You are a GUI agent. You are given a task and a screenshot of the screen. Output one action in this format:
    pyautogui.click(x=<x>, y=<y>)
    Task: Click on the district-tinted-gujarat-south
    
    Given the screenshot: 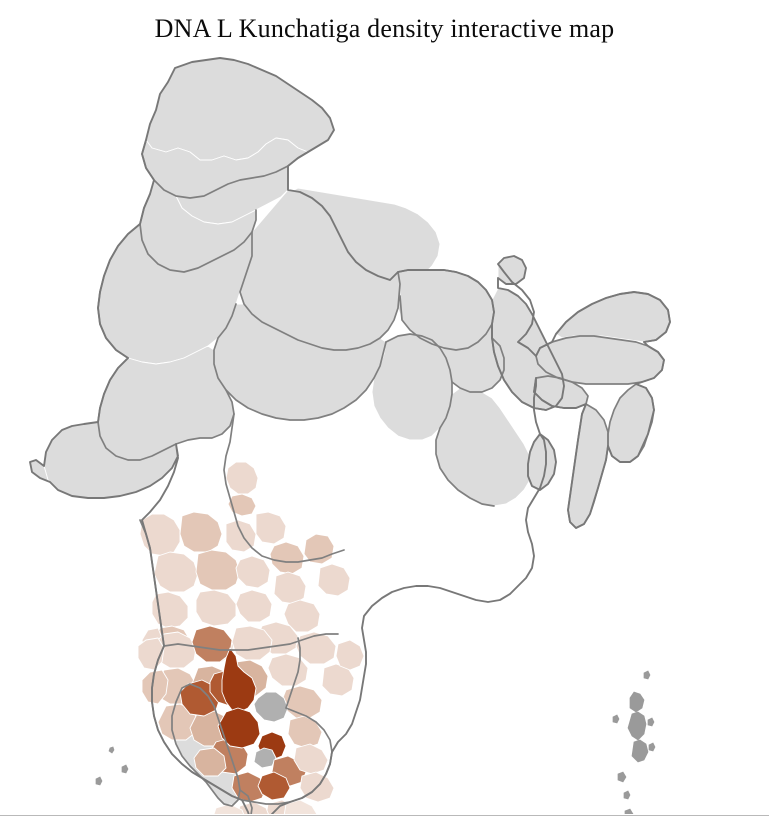 What is the action you would take?
    pyautogui.click(x=242, y=505)
    